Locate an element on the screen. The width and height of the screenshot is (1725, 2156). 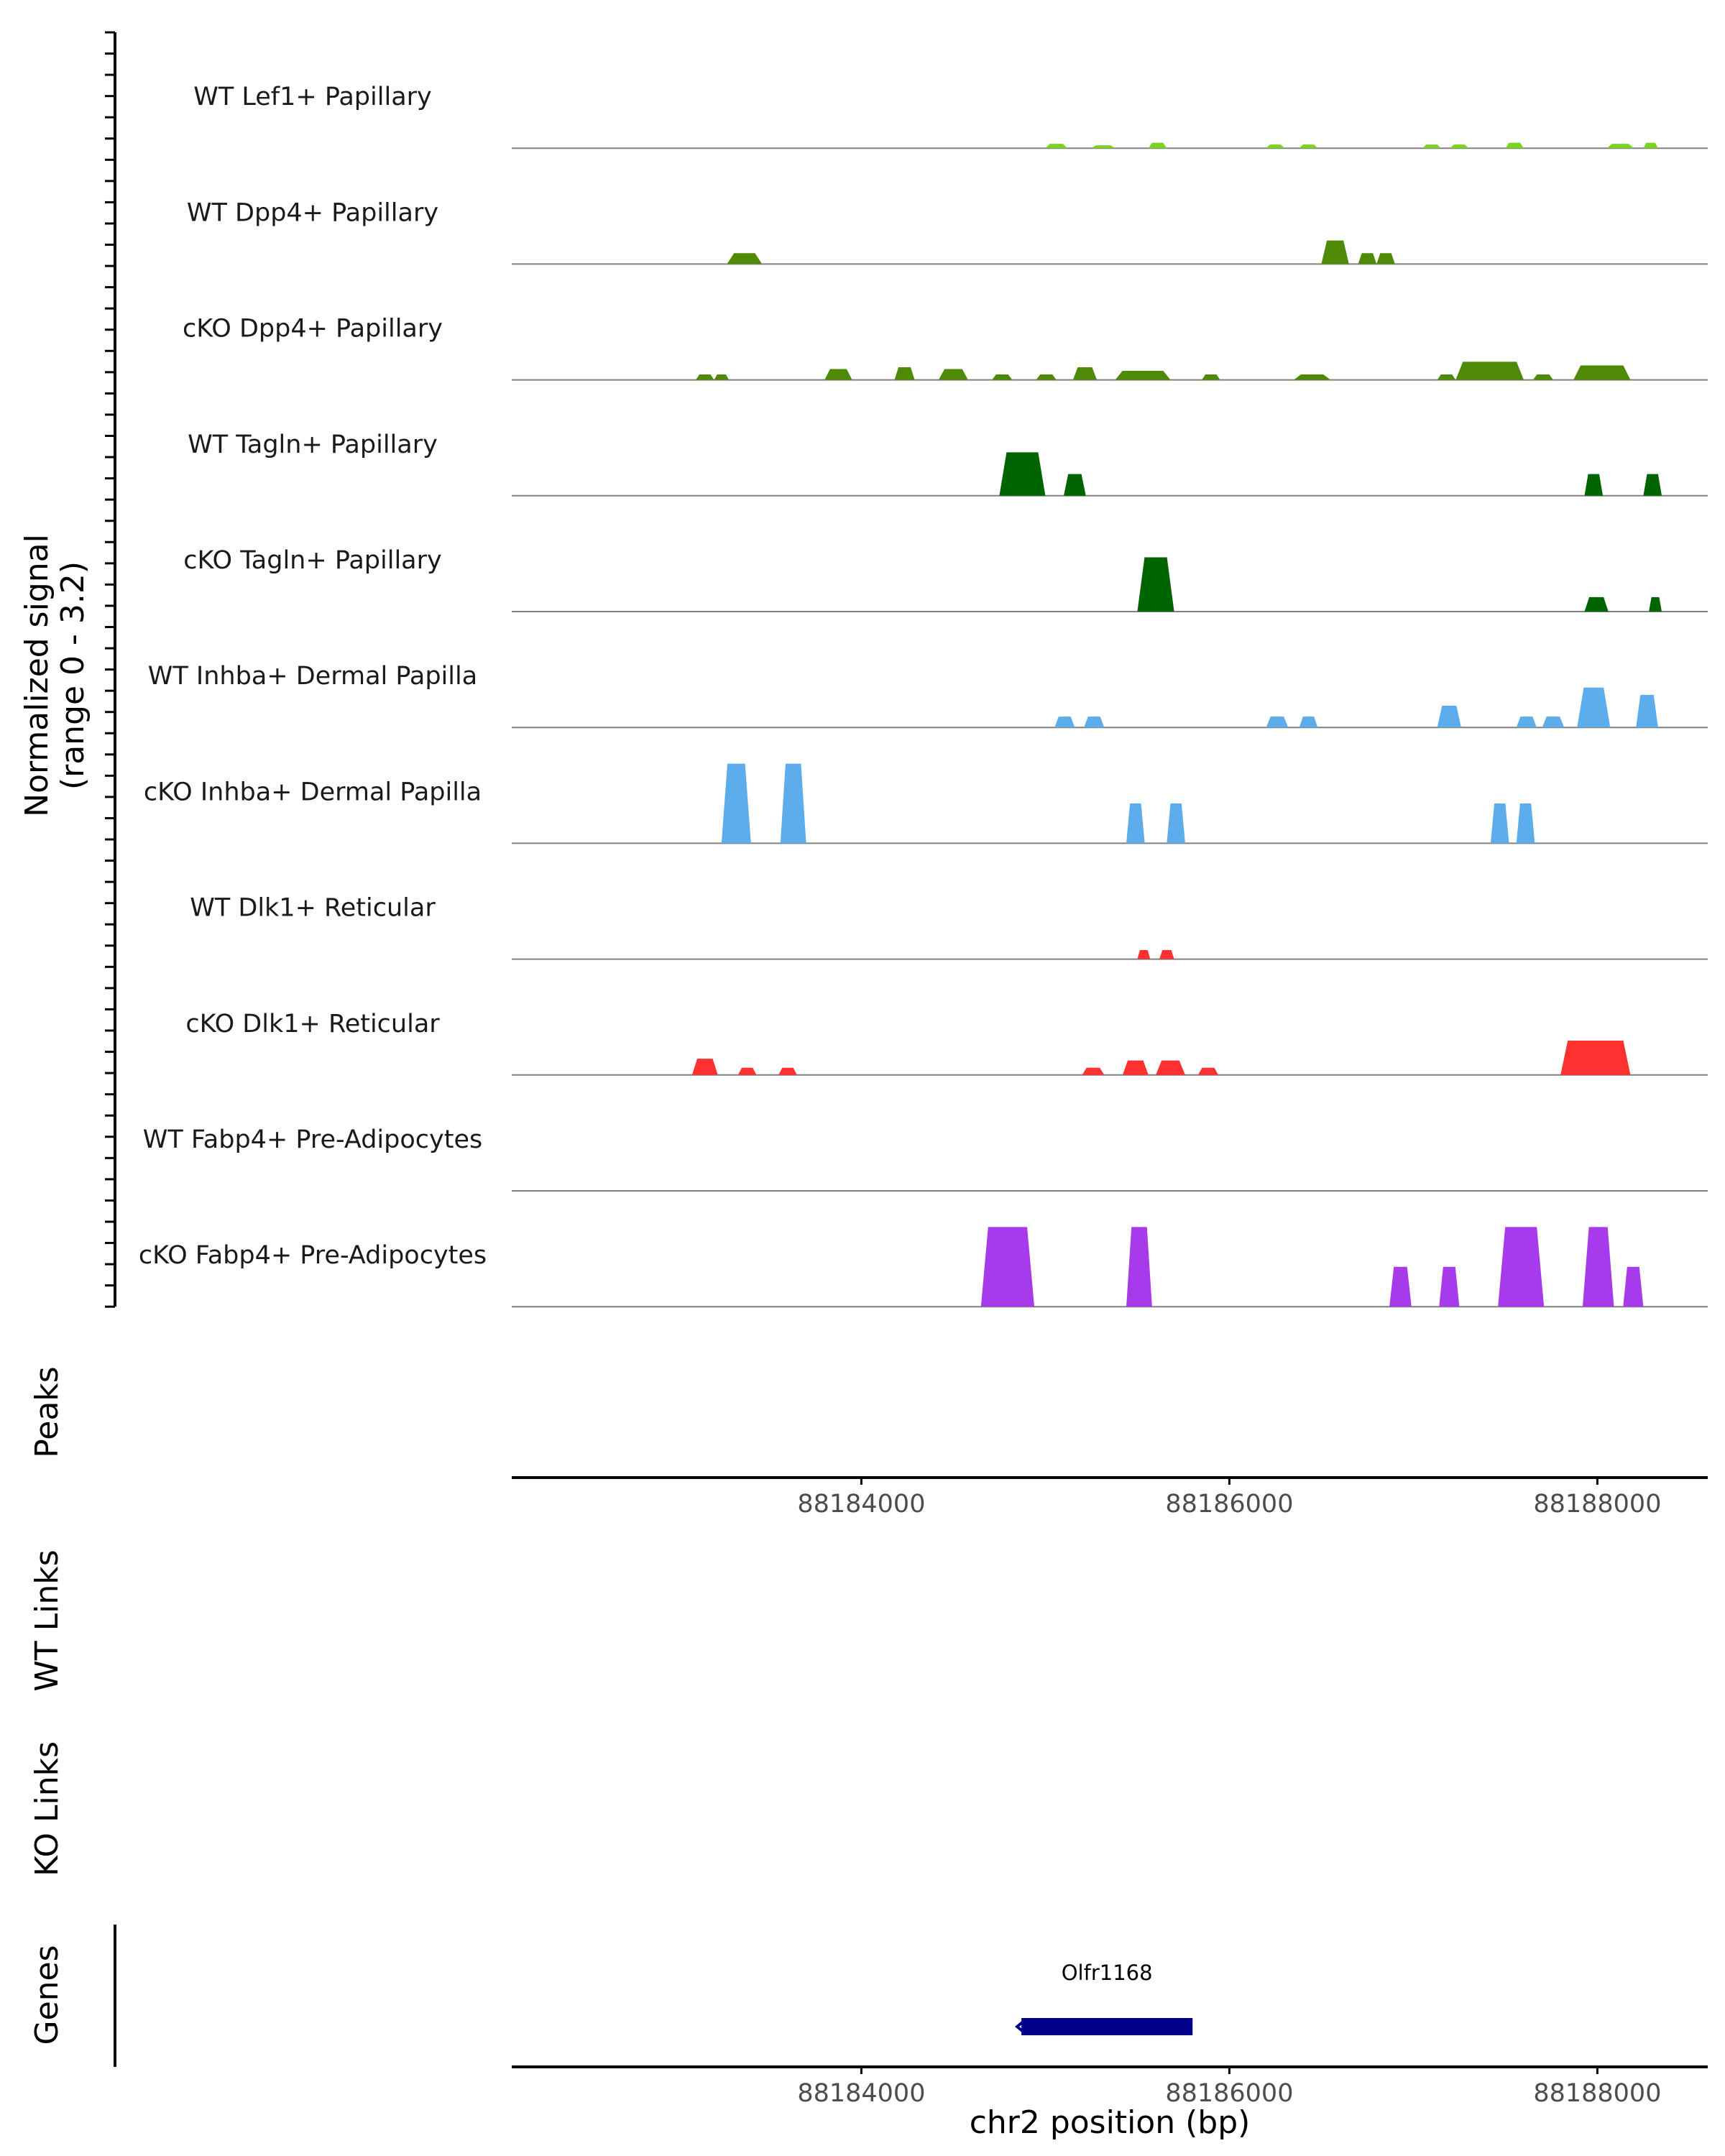
signal-axis-ticks is located at coordinates (110, 669).